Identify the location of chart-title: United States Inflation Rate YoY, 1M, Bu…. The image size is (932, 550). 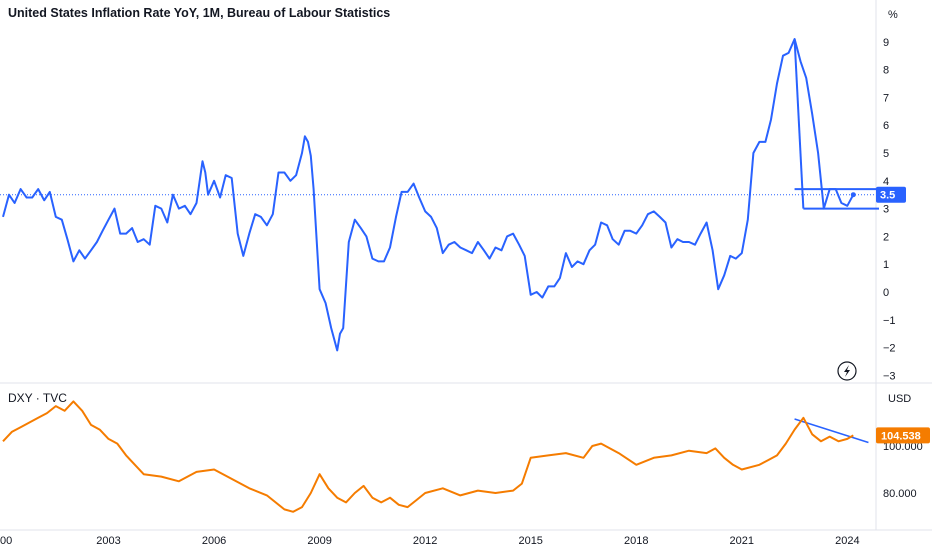
(199, 13).